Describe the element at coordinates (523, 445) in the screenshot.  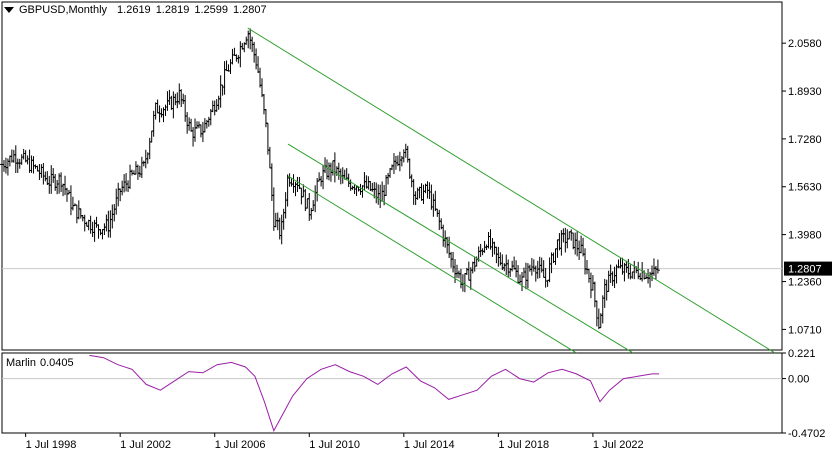
I see `time-axis-label: 1 Jul 2018` at that location.